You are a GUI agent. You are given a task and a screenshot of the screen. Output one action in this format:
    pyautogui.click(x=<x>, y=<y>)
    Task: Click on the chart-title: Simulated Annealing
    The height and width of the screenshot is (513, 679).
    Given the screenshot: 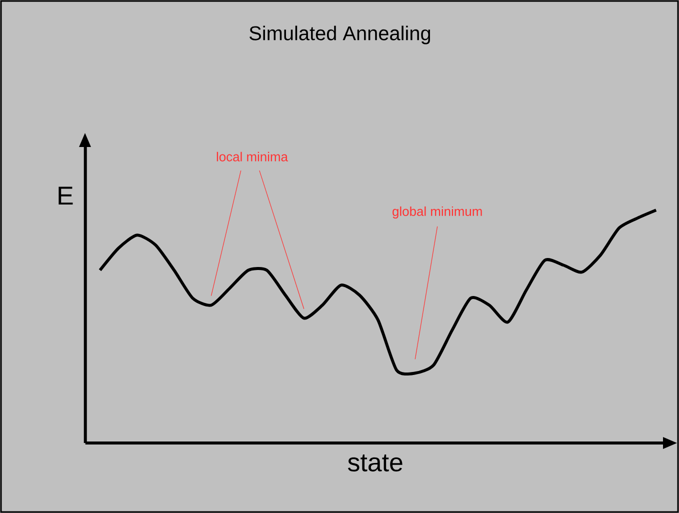 What is the action you would take?
    pyautogui.click(x=340, y=35)
    